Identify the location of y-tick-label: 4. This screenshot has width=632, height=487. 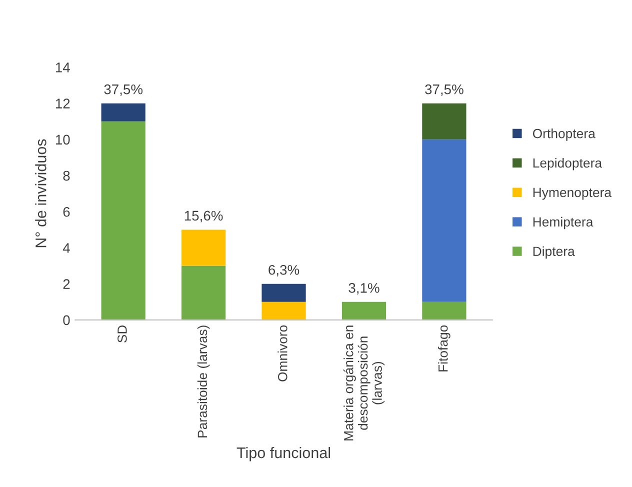
(66, 248).